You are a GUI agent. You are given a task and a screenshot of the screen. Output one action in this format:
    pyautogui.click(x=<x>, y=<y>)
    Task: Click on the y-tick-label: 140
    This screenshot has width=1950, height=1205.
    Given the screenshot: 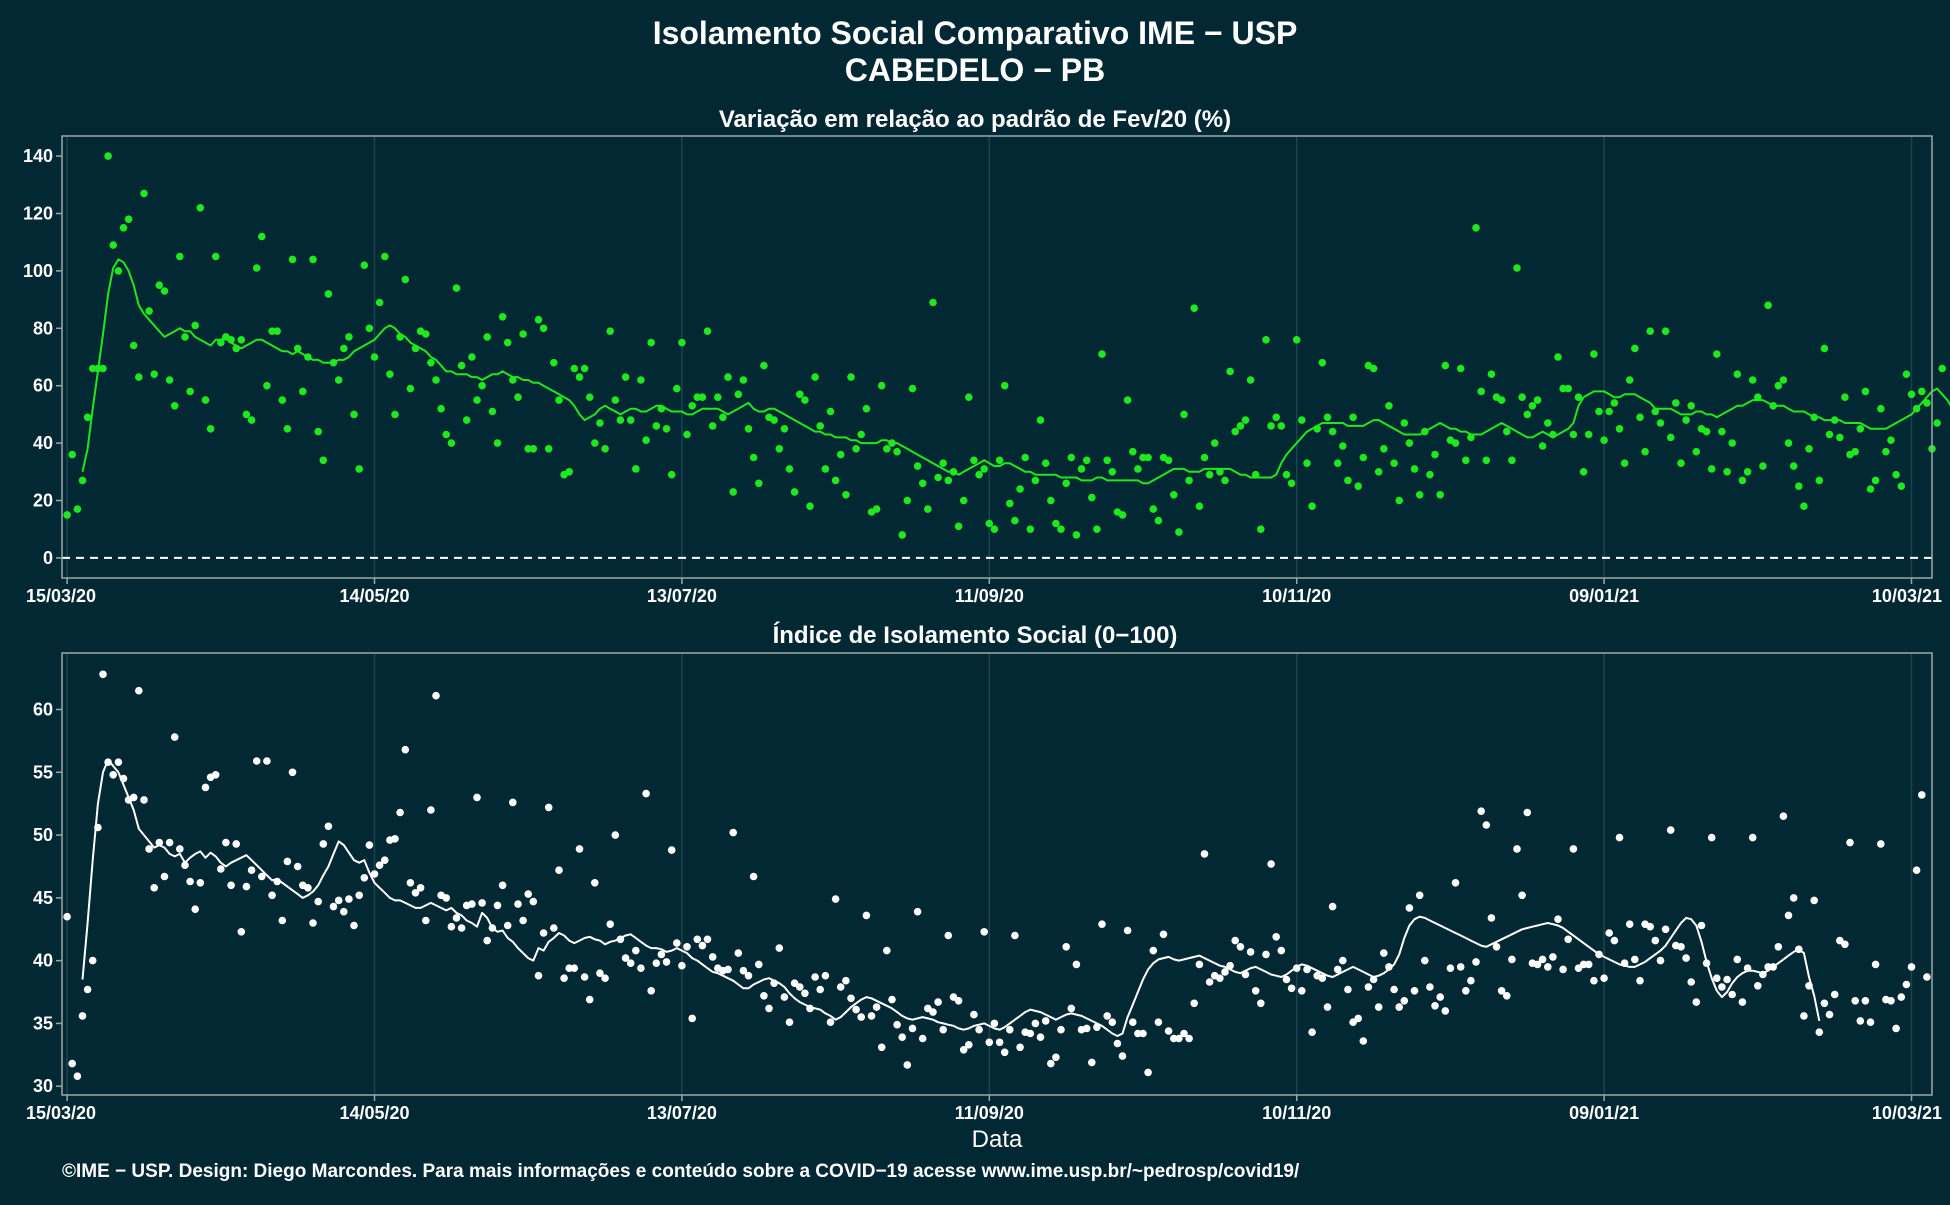 What is the action you would take?
    pyautogui.click(x=38, y=156)
    